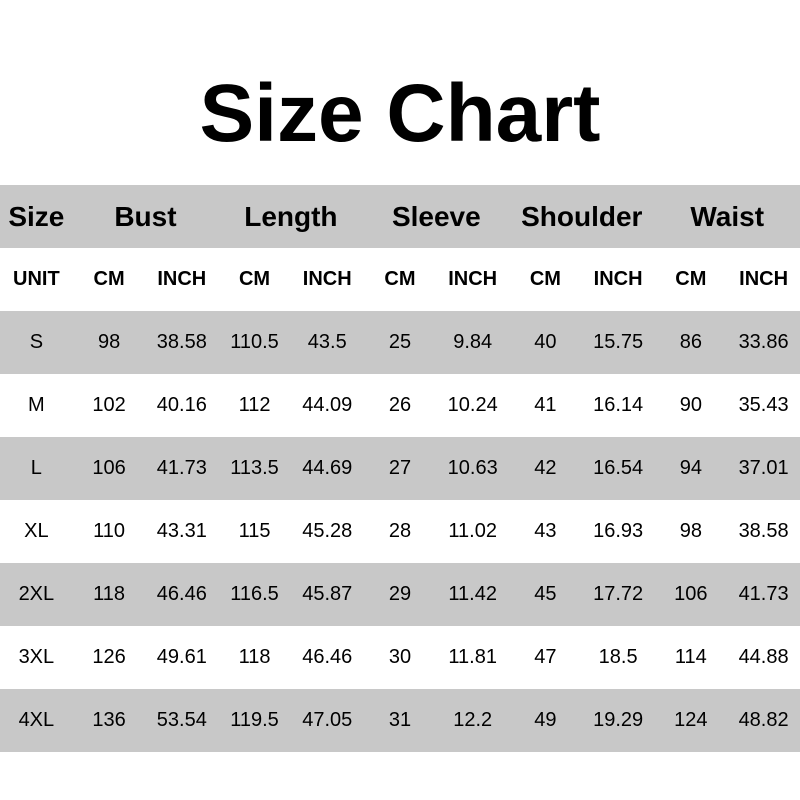 This screenshot has width=800, height=800. I want to click on measurement-cell: 126, so click(109, 657).